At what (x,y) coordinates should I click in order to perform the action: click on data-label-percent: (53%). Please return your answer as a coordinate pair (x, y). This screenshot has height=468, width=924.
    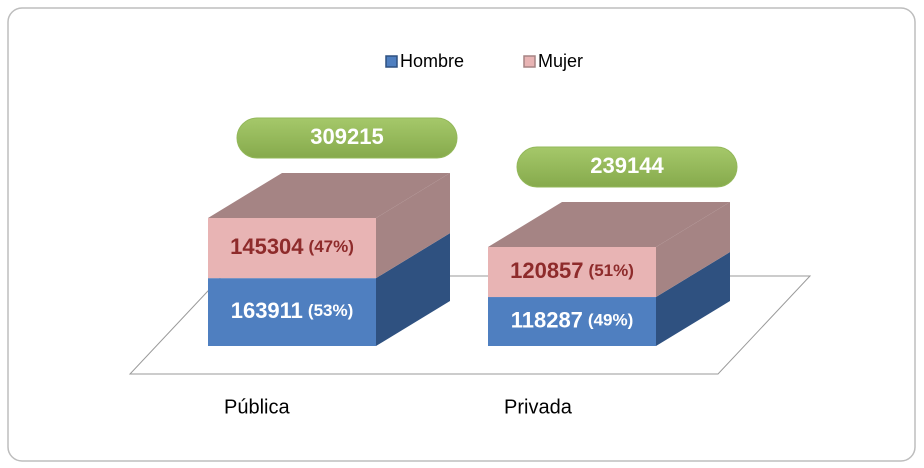
    Looking at the image, I should click on (330, 311).